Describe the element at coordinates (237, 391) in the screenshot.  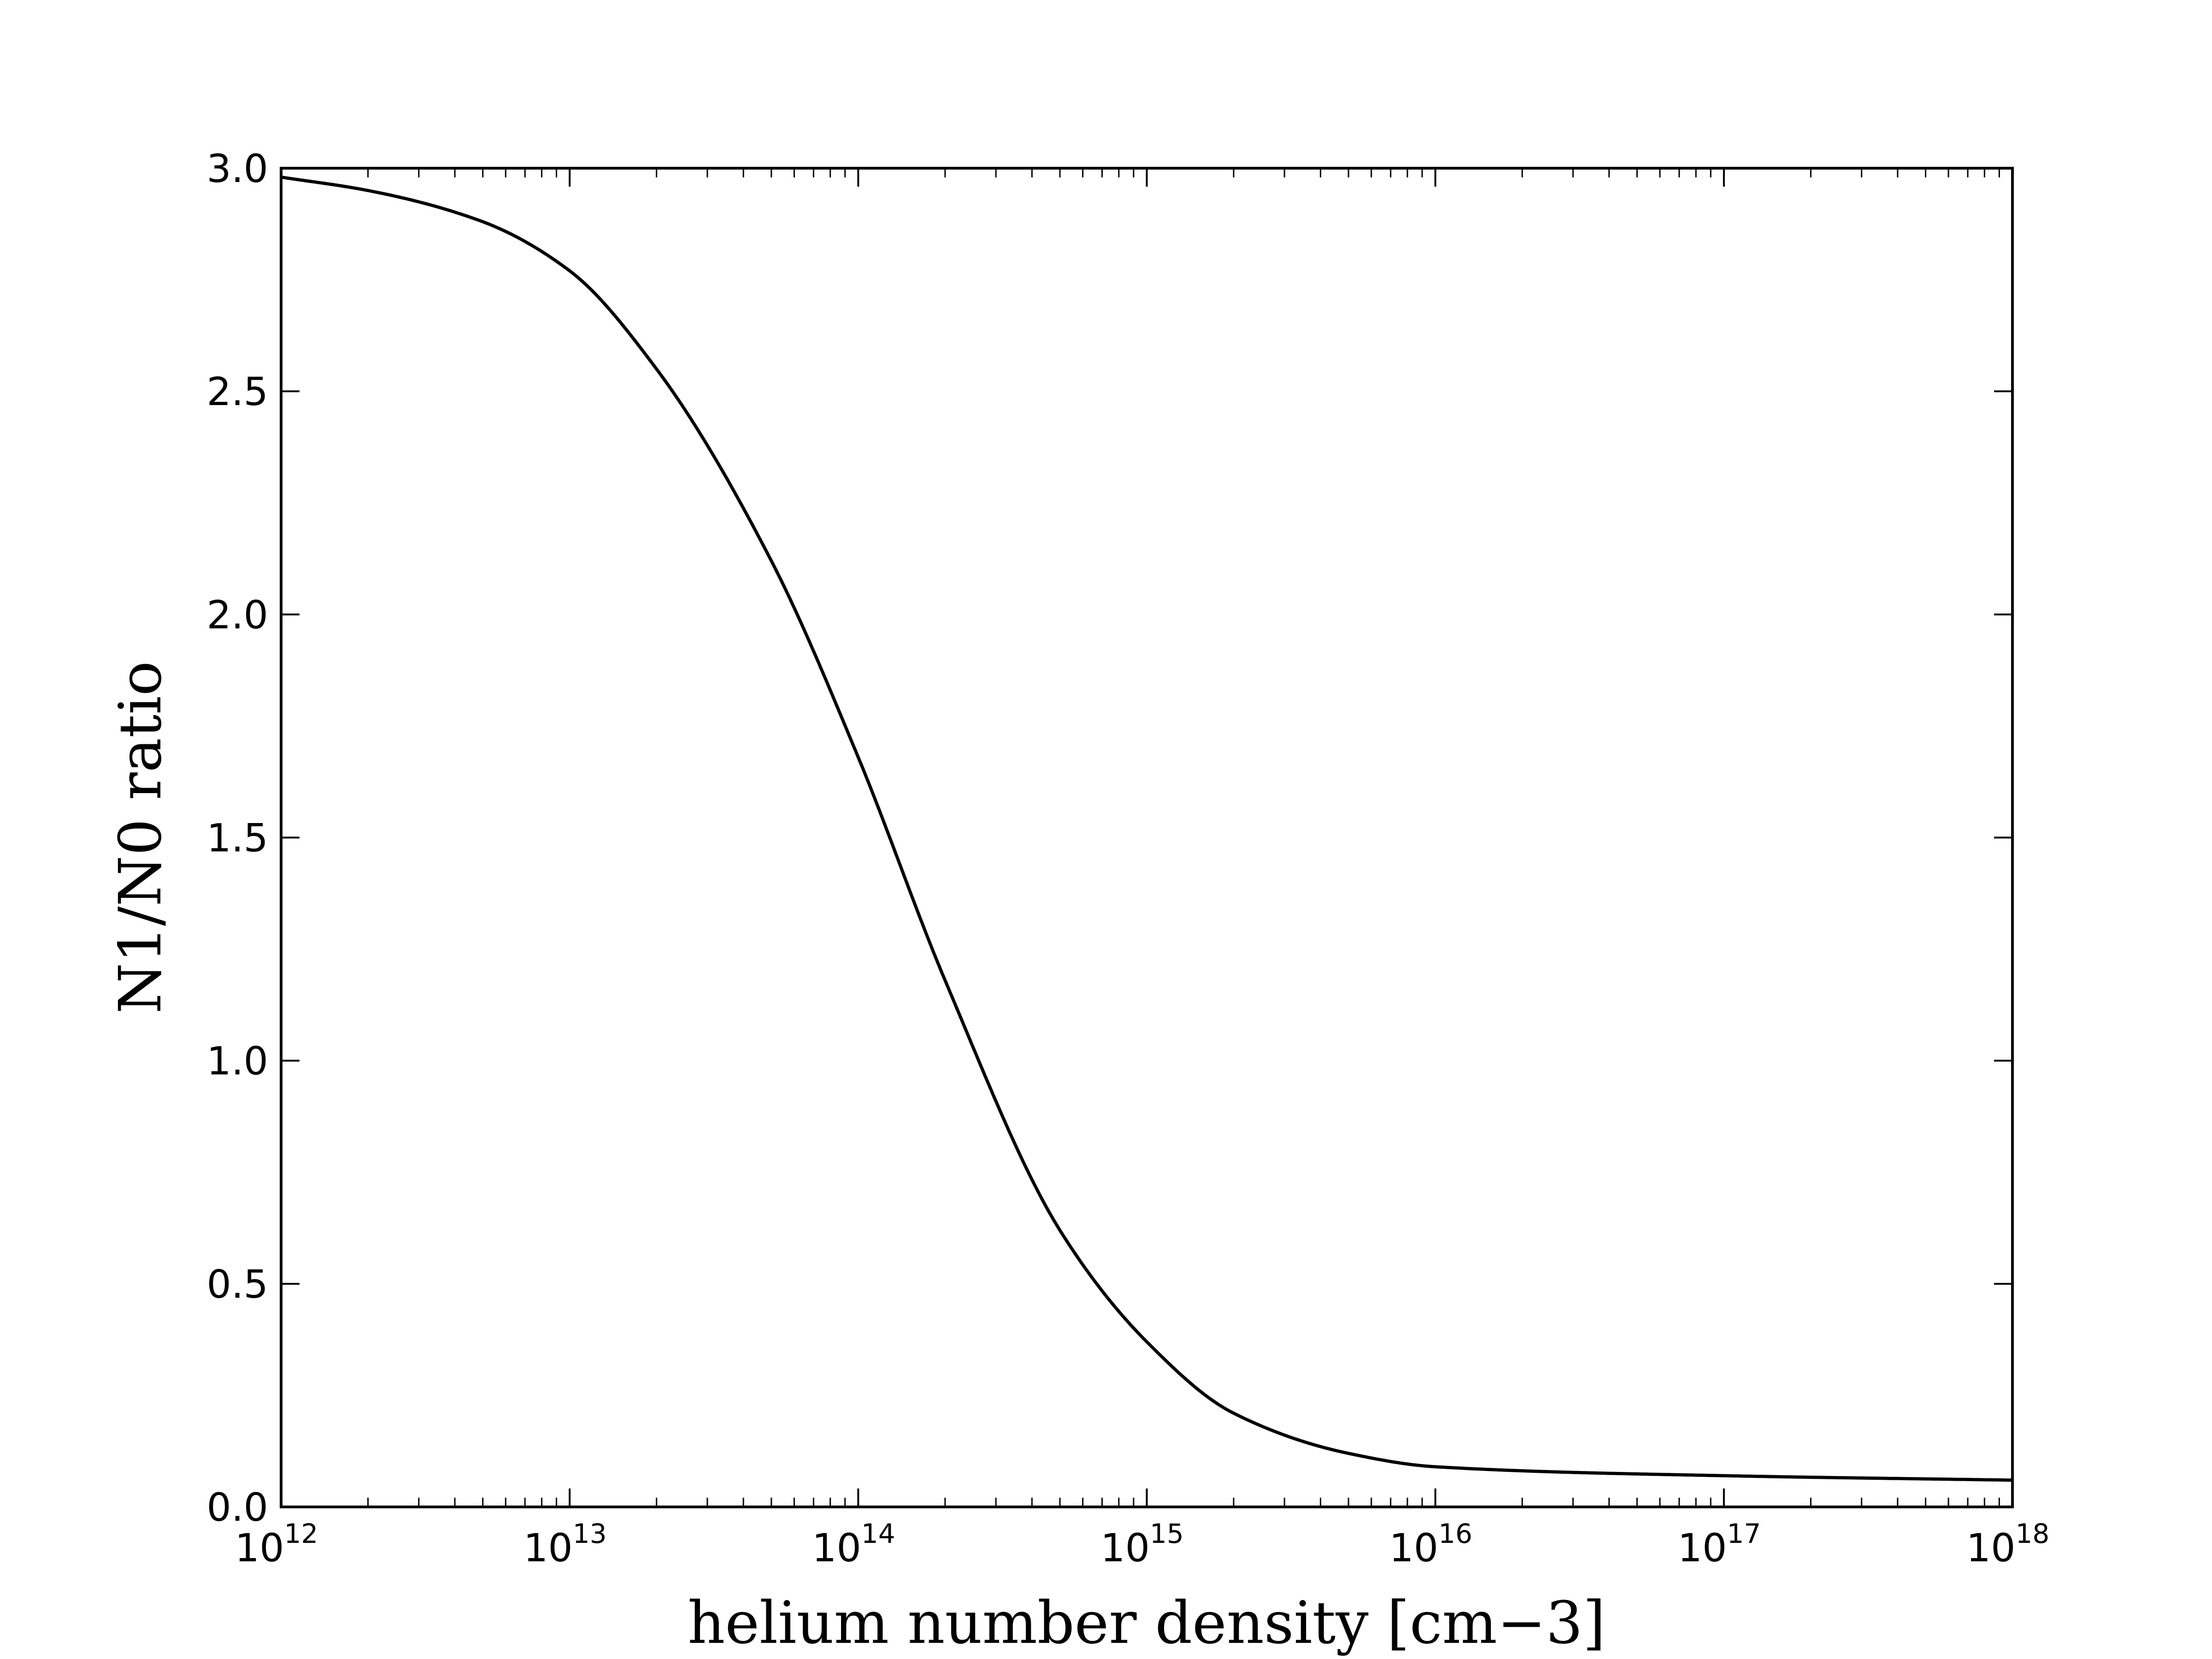
I see `y-tick-label: 2.5` at that location.